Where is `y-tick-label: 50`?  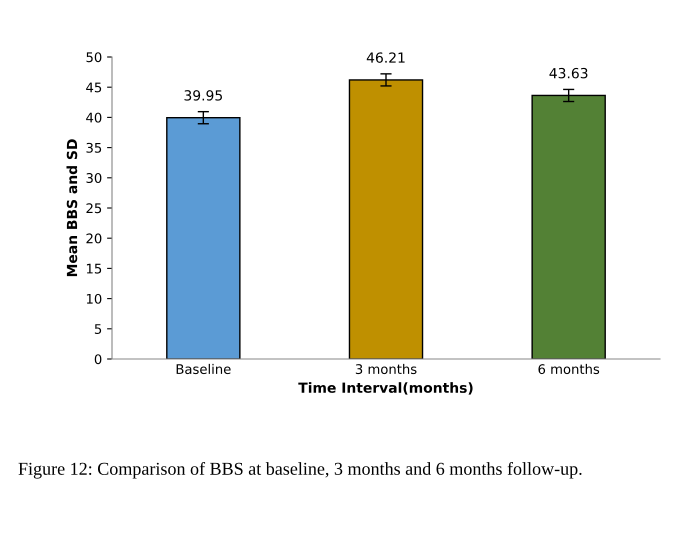 y-tick-label: 50 is located at coordinates (94, 57).